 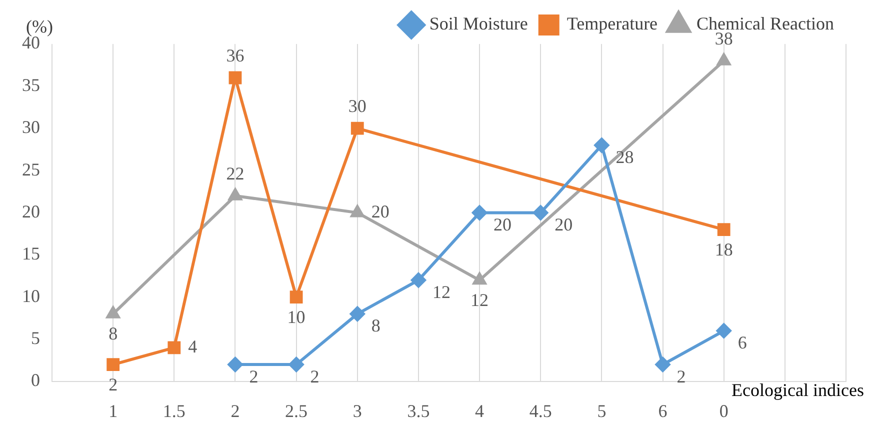 I want to click on data-label: 28, so click(x=625, y=156).